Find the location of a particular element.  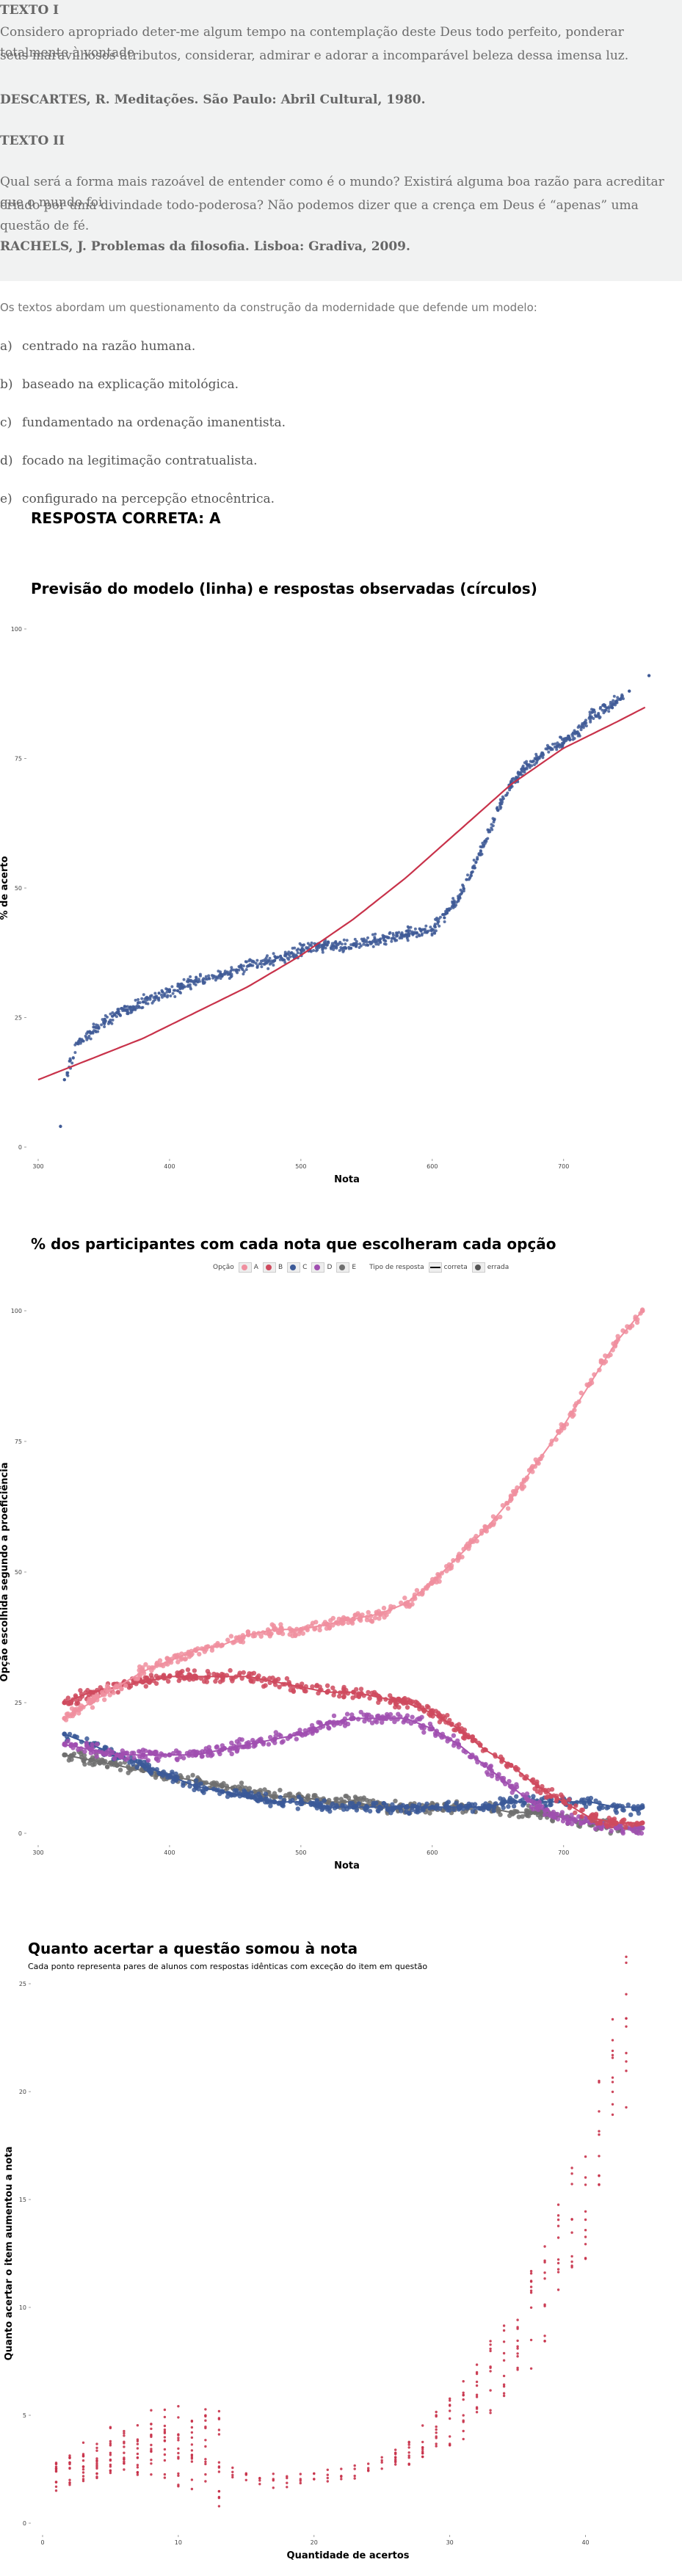

y-tick-label: 75 is located at coordinates (18, 759).